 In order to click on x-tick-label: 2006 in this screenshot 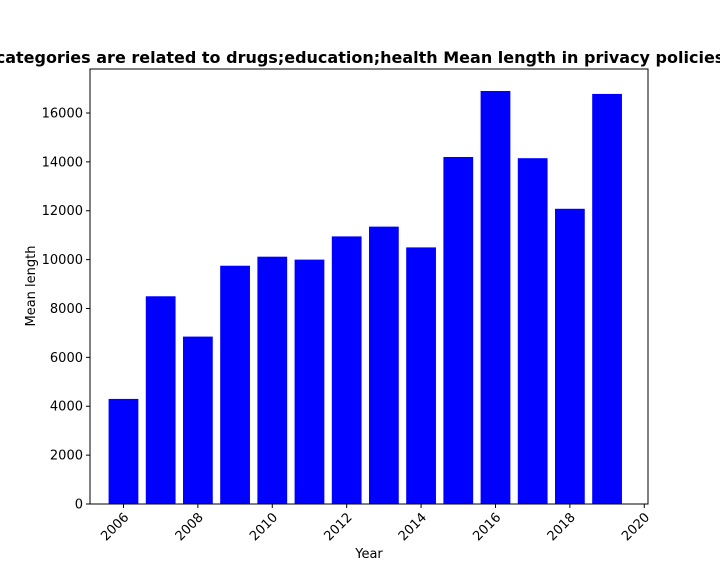, I will do `click(115, 527)`.